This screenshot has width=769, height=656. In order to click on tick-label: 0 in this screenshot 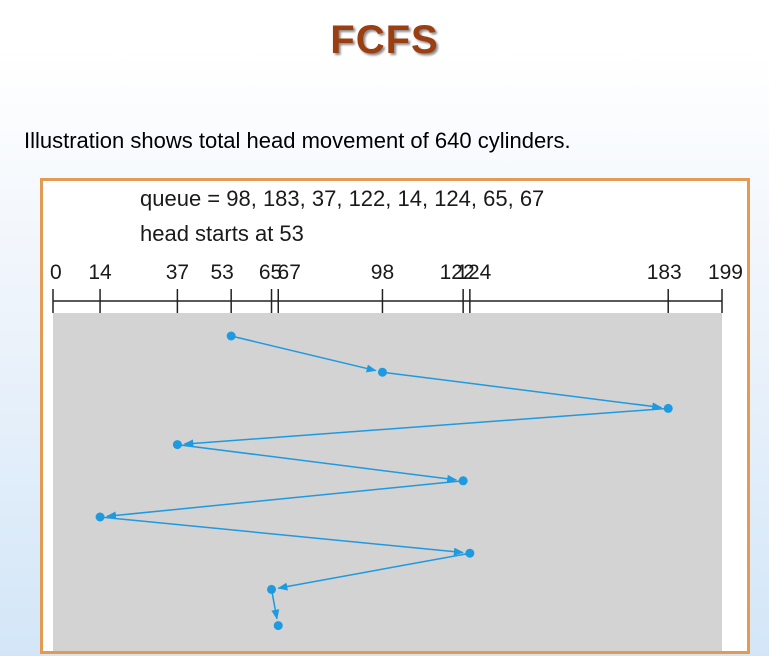, I will do `click(56, 272)`.